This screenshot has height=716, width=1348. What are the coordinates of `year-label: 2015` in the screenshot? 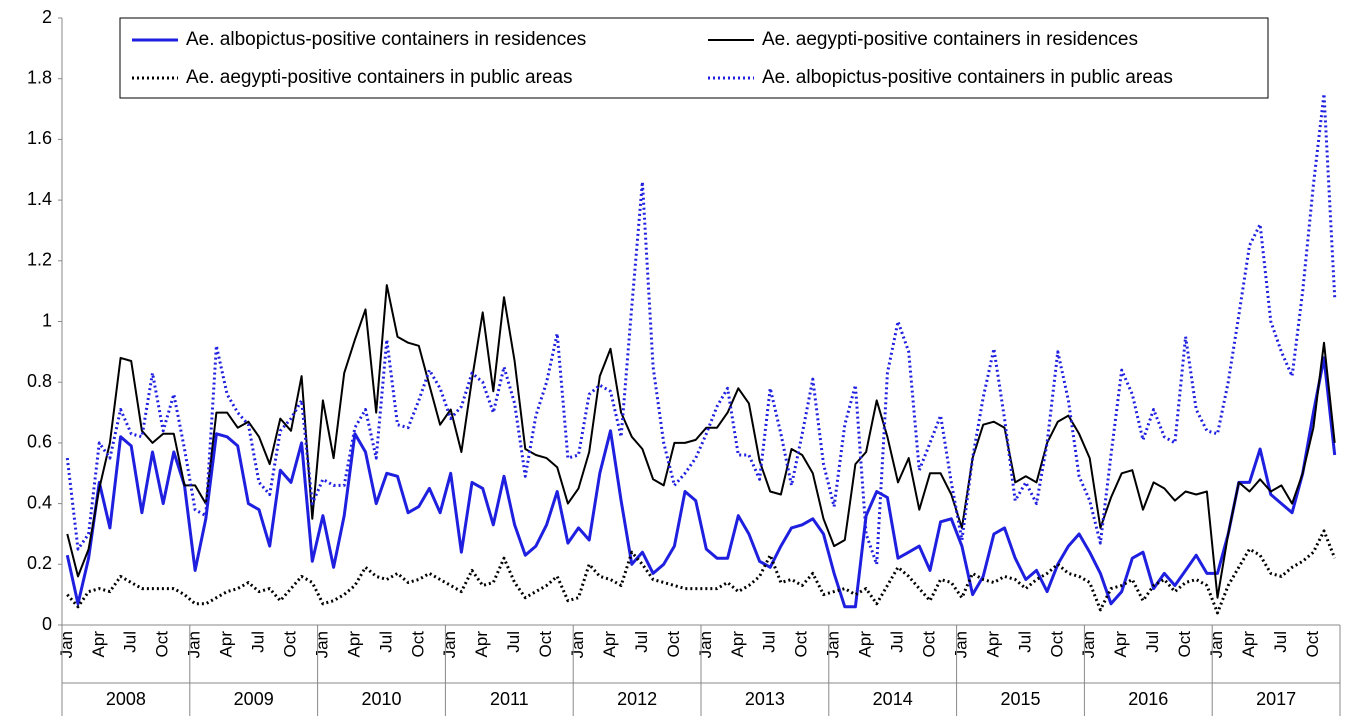 It's located at (1020, 699).